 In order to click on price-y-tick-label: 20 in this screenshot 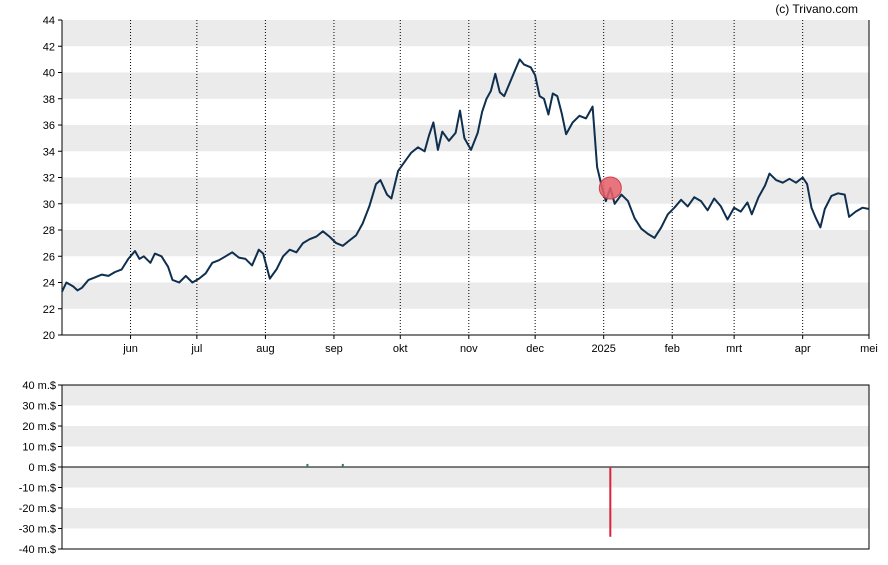, I will do `click(49, 336)`.